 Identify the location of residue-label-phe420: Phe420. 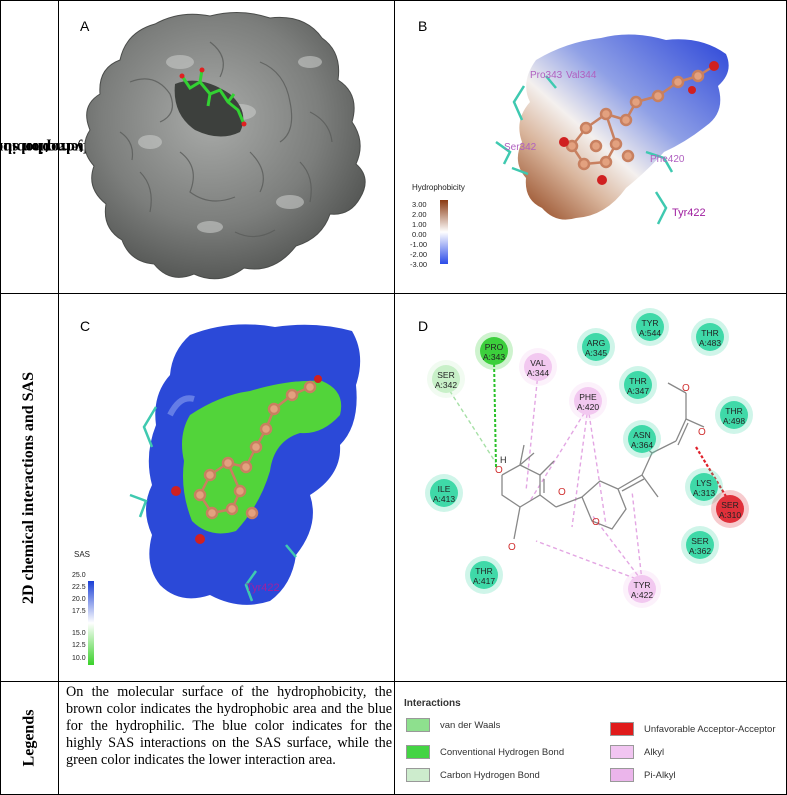
(667, 159).